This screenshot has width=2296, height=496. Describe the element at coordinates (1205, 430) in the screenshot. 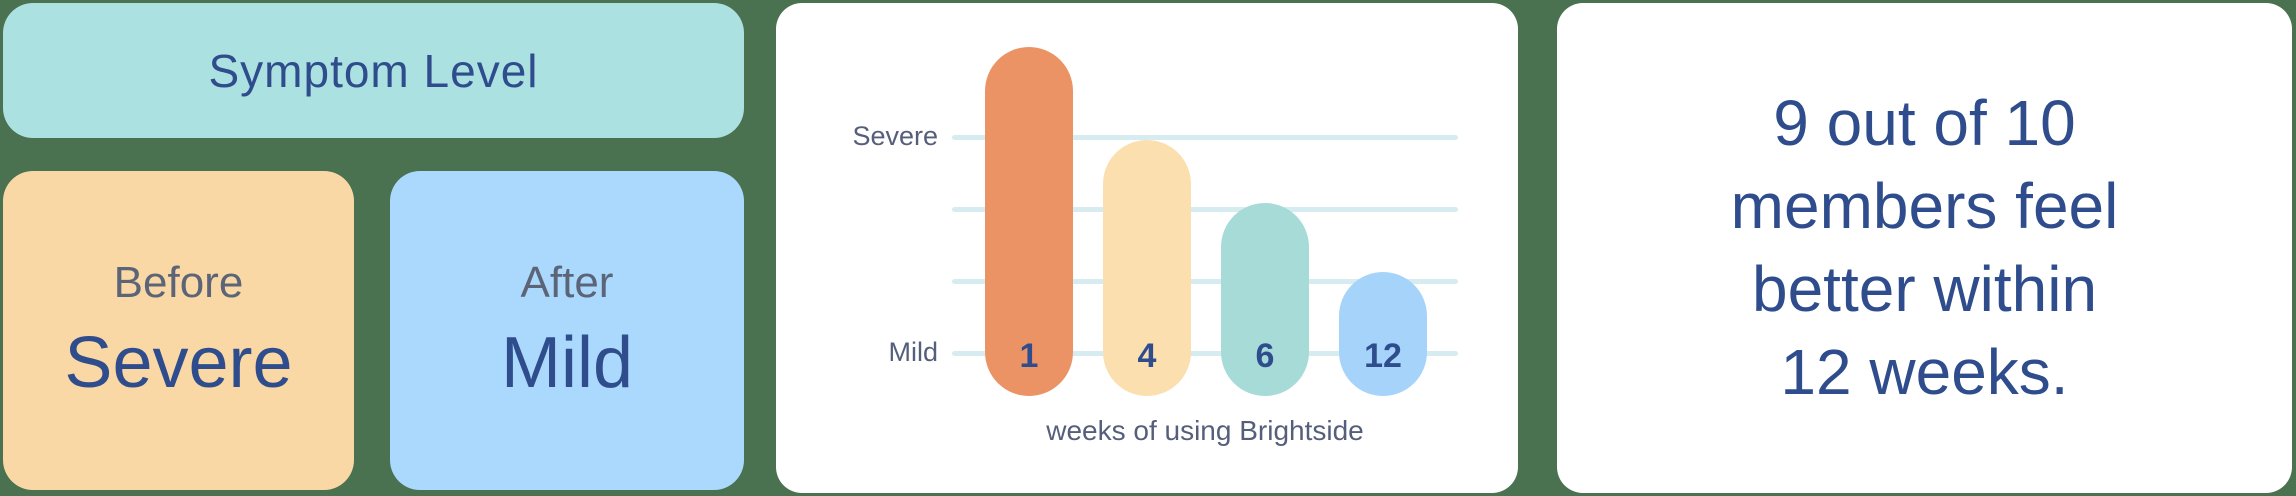

I see `x-axis-label: weeks of using Brightside` at that location.